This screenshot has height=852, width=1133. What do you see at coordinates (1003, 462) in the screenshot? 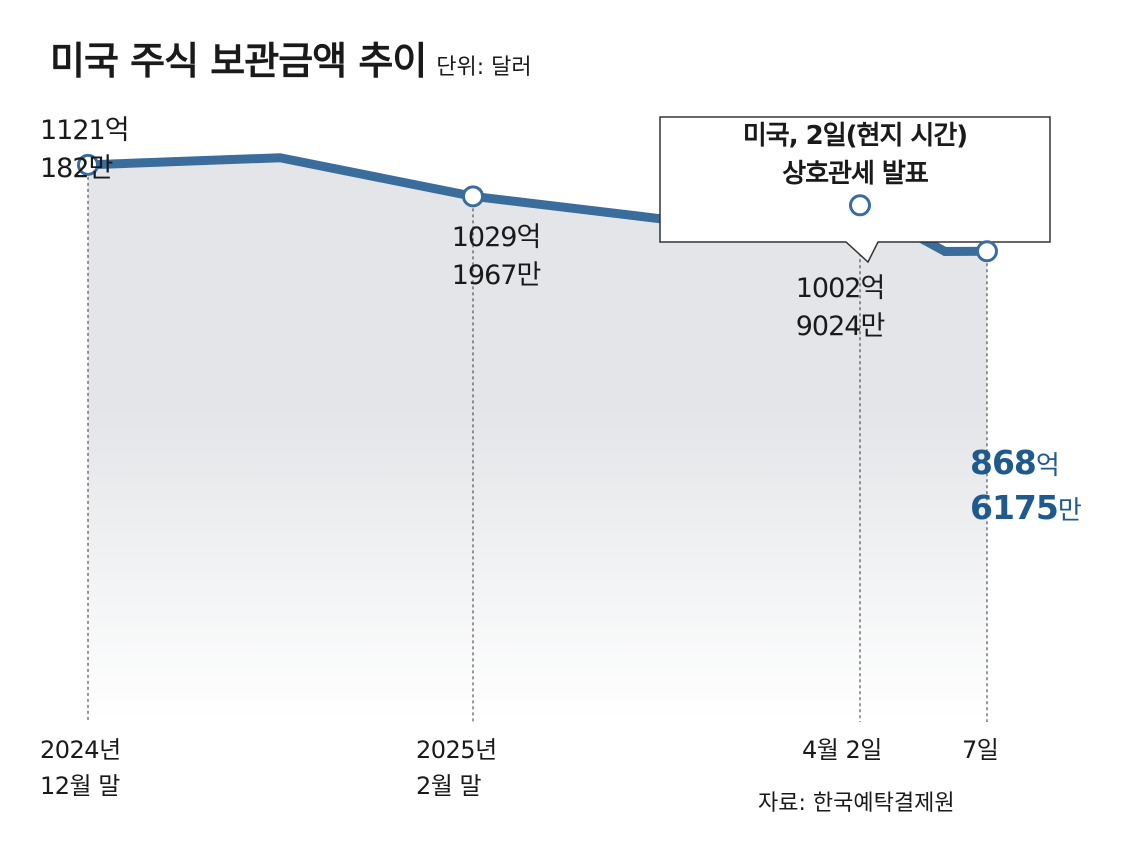
I see `data-label-number: 868` at bounding box center [1003, 462].